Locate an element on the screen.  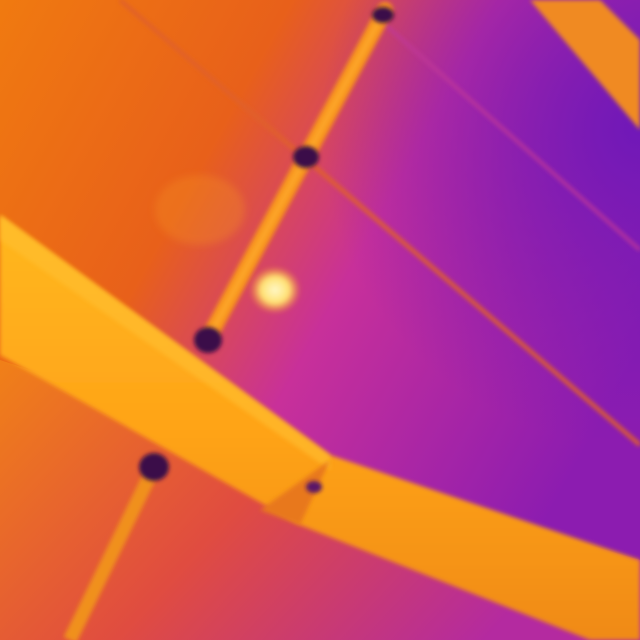
upper-right-beam is located at coordinates (585, 65).